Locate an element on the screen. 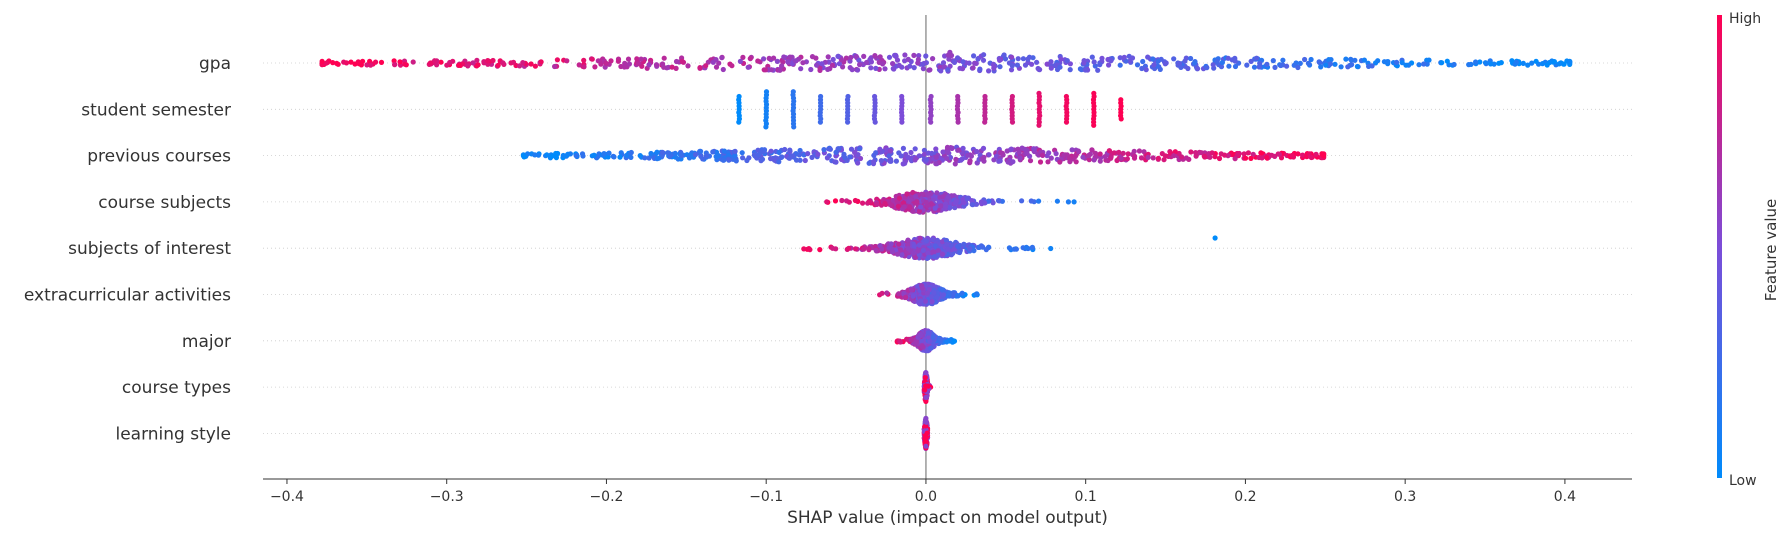 Image resolution: width=1785 pixels, height=536 pixels. data-point-student-semester is located at coordinates (1066, 122).